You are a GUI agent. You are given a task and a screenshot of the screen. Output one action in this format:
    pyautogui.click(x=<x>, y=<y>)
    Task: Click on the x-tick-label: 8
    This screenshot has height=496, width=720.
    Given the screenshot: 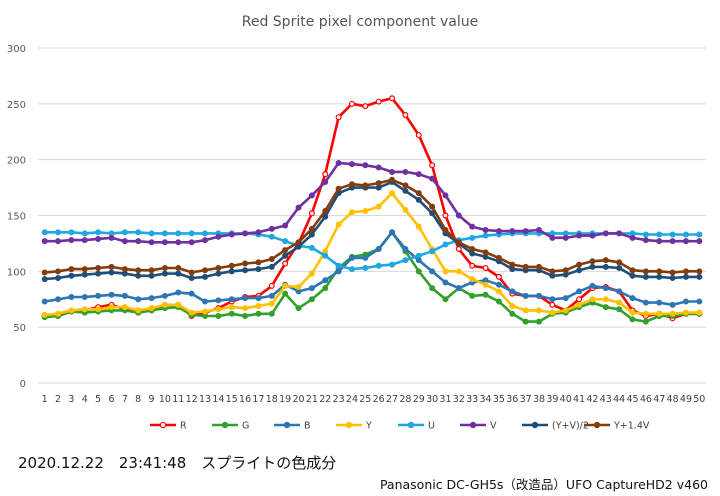 What is the action you would take?
    pyautogui.click(x=138, y=399)
    